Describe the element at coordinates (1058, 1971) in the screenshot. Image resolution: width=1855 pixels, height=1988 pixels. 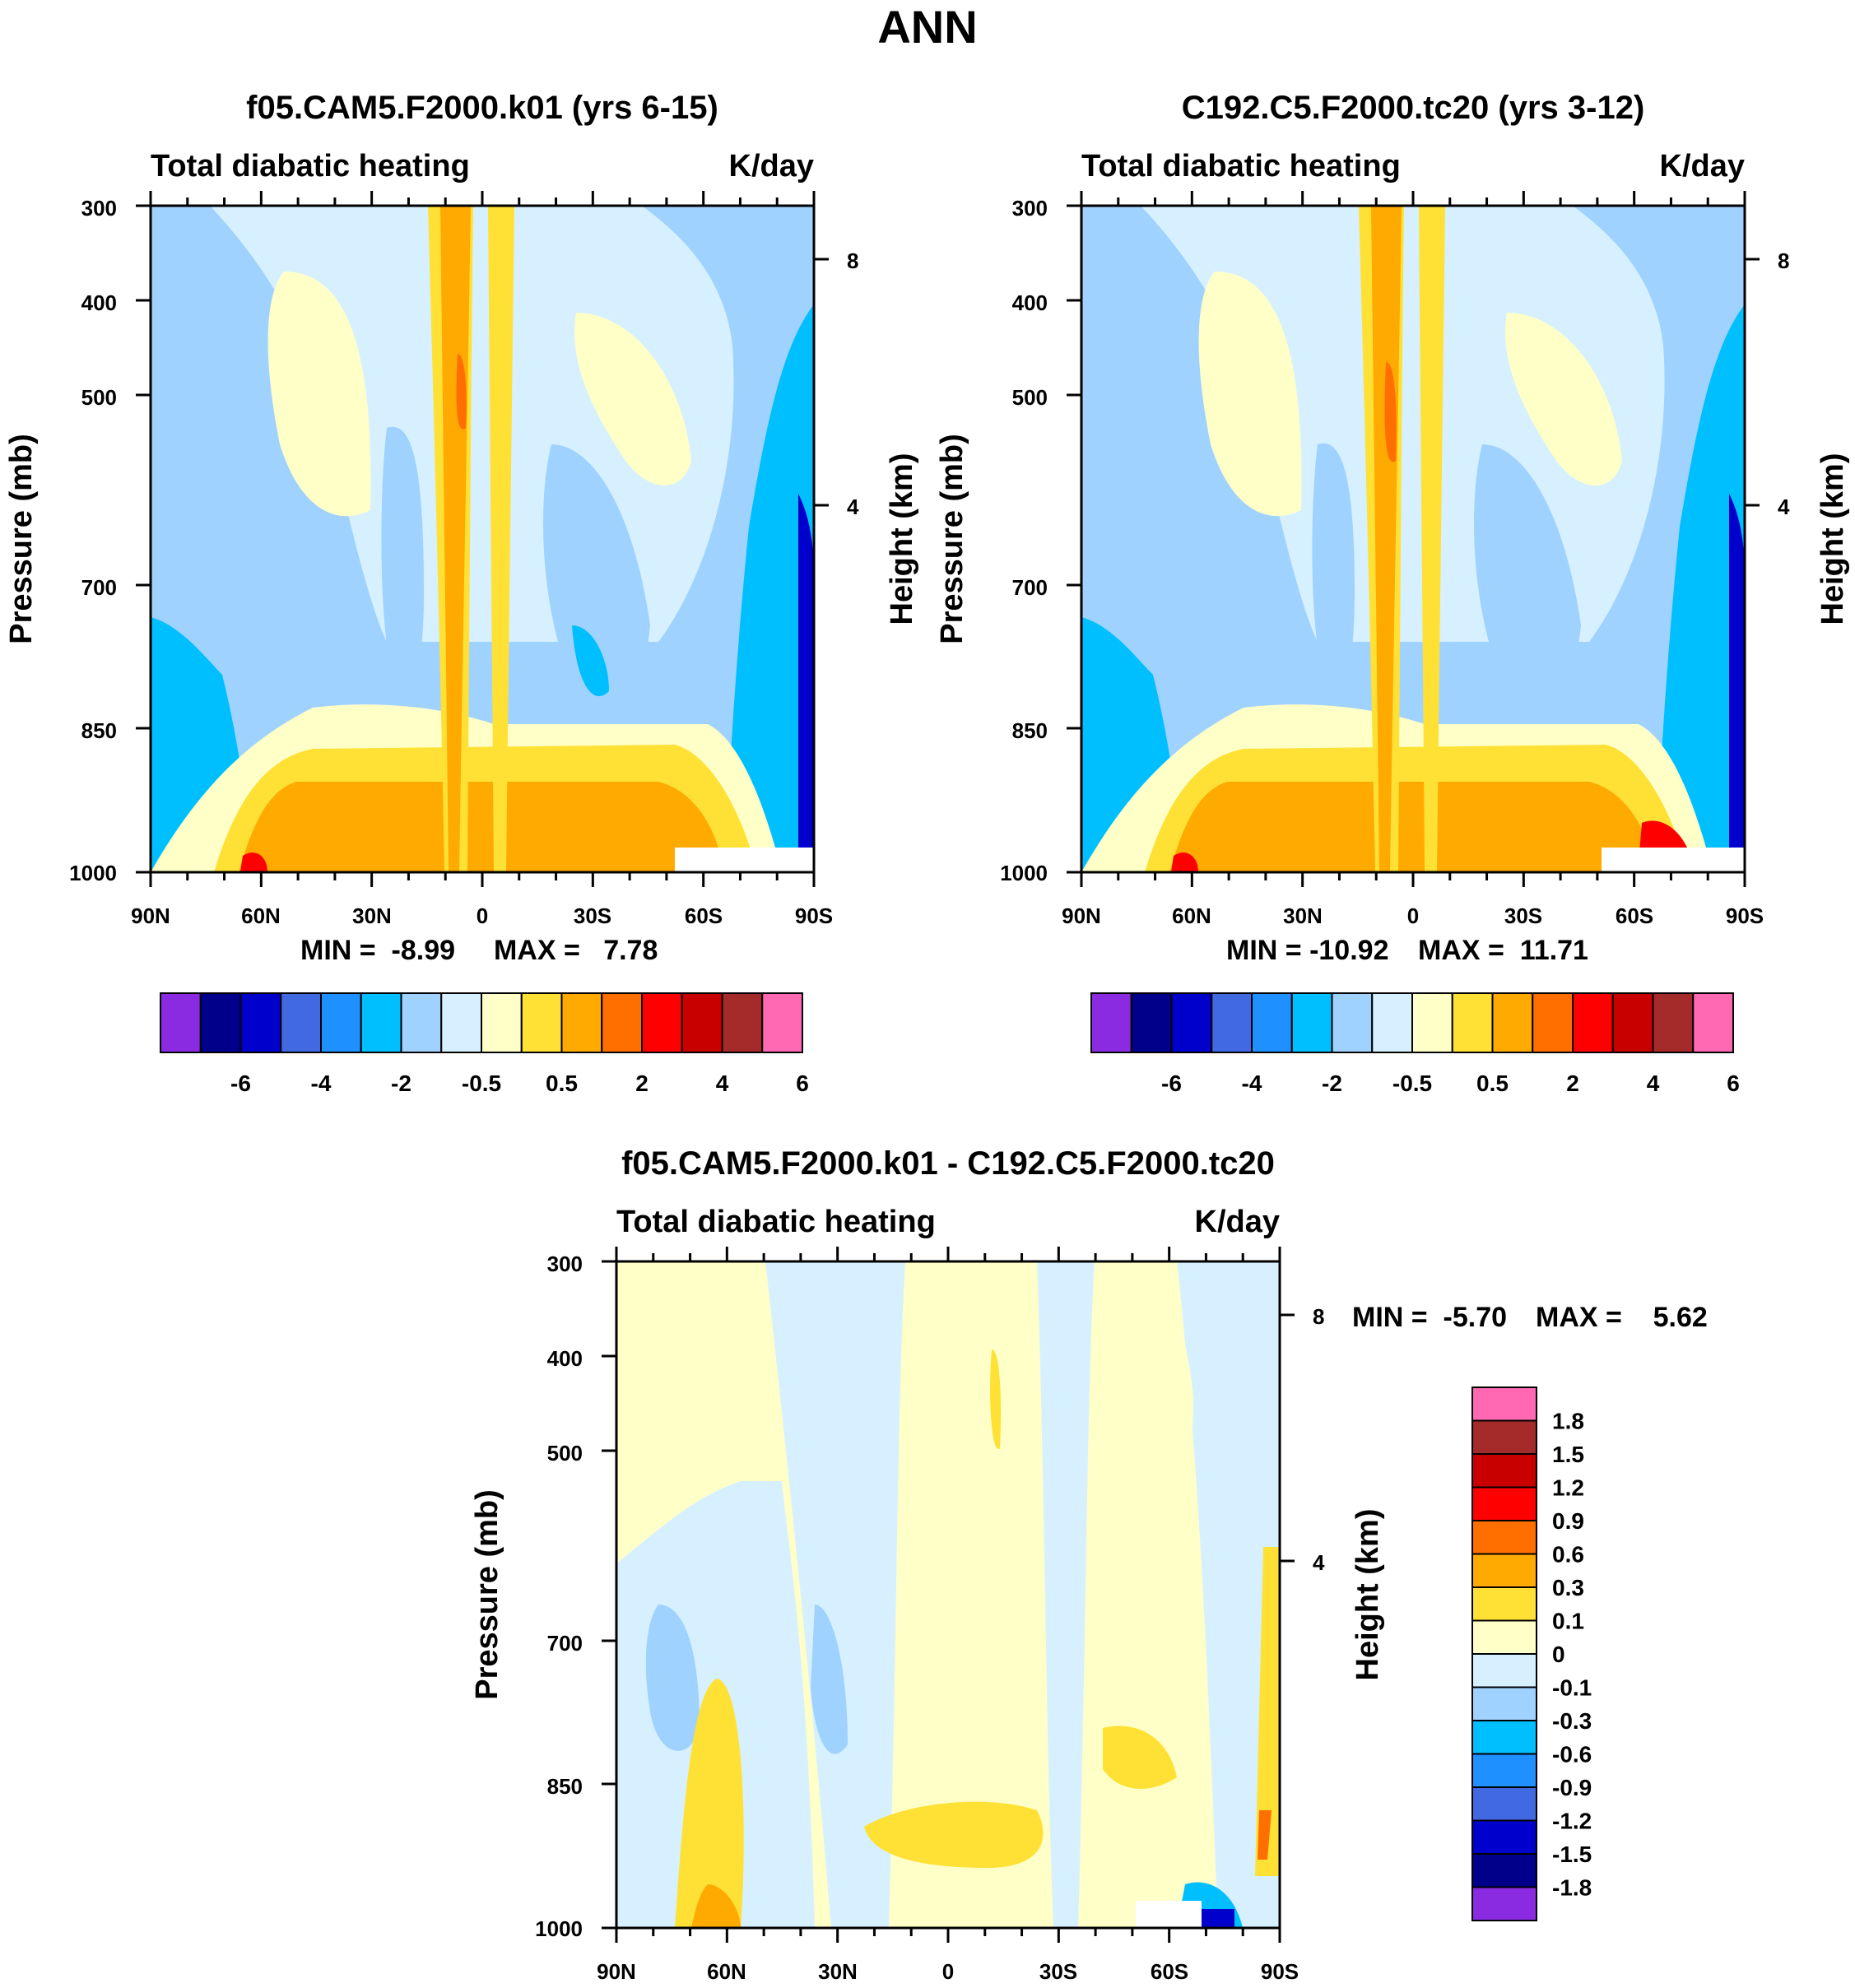
I see `panel-3-xtick-30s: 30S` at that location.